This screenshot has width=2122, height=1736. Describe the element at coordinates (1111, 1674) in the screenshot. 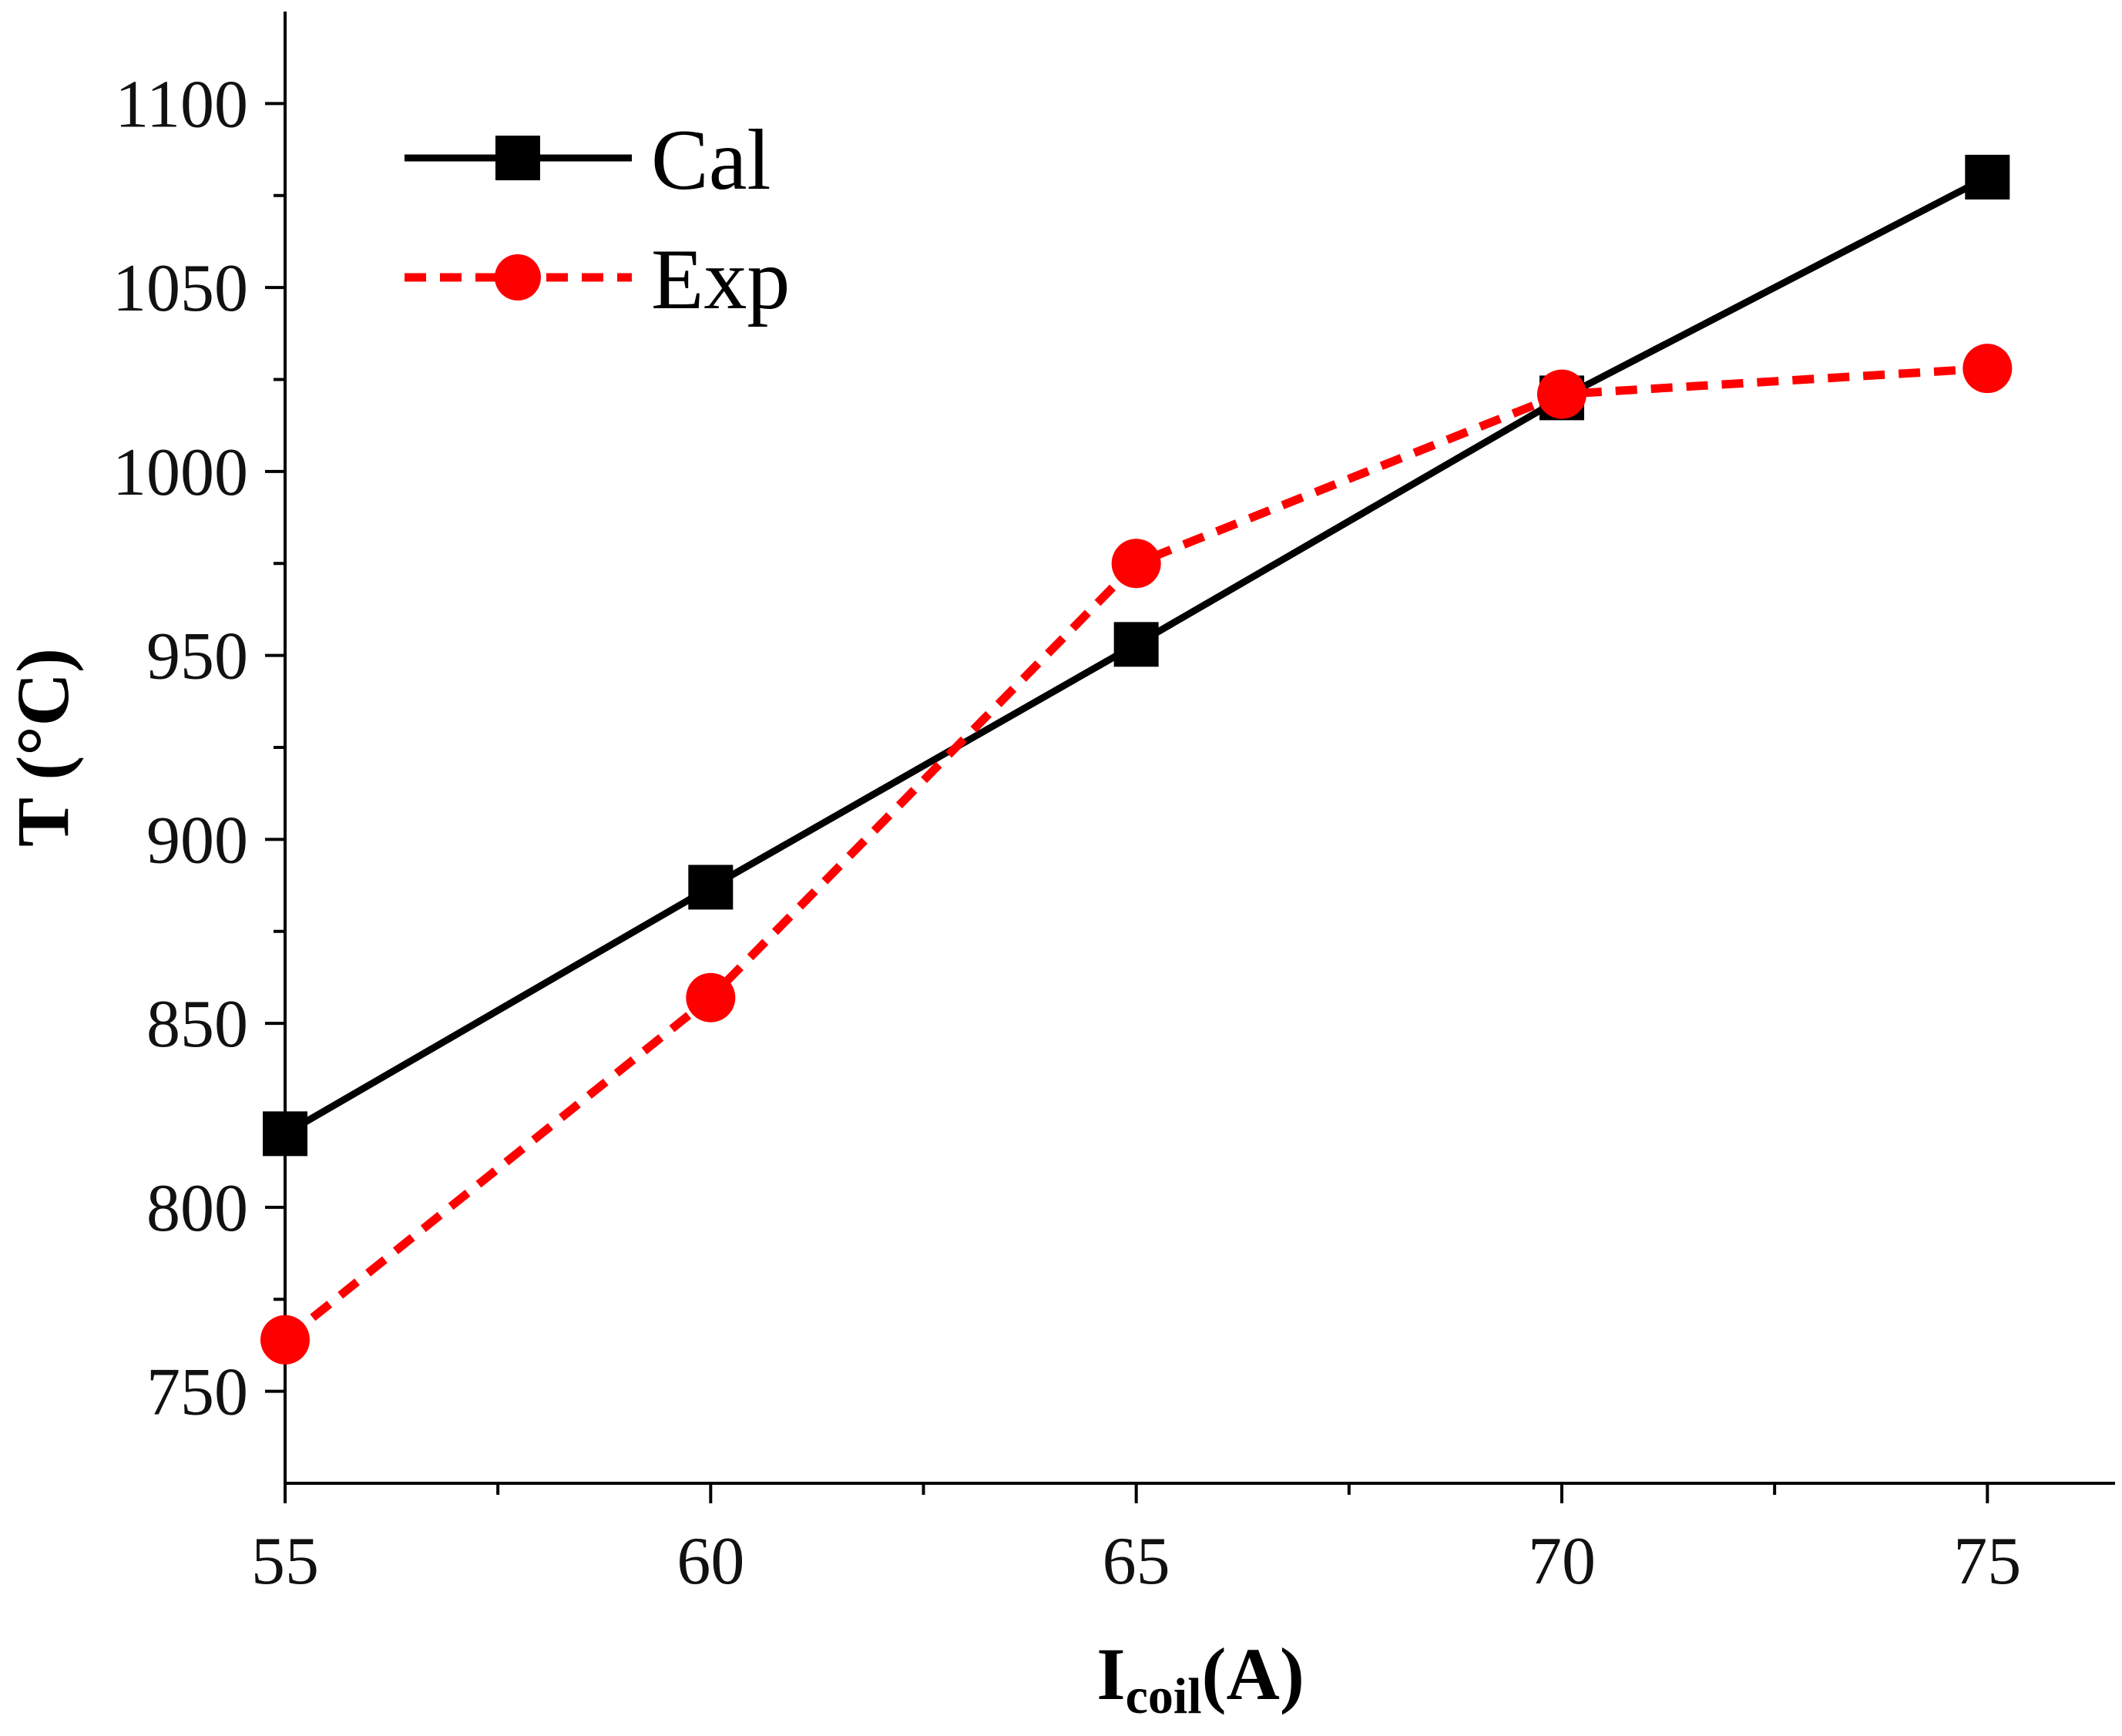

I see `x-axis-title-main: I` at that location.